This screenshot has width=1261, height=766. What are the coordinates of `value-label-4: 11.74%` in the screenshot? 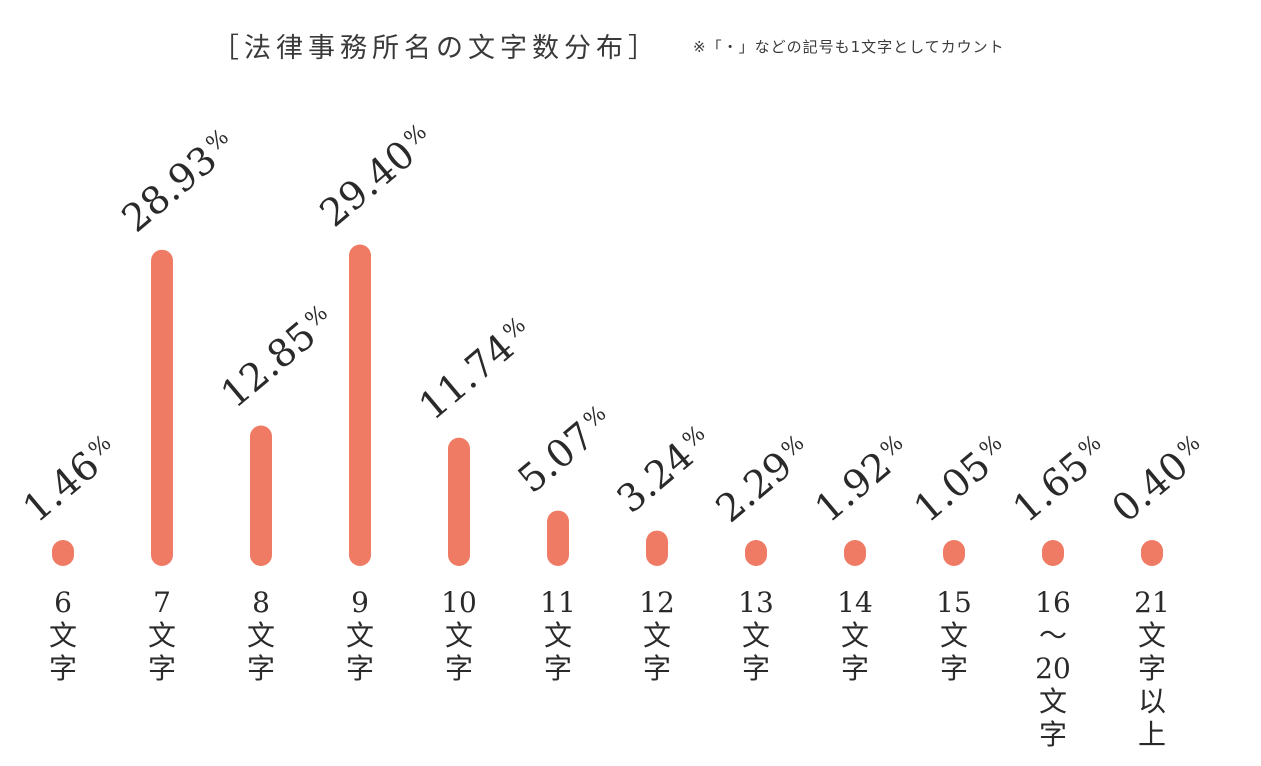 It's located at (476, 369).